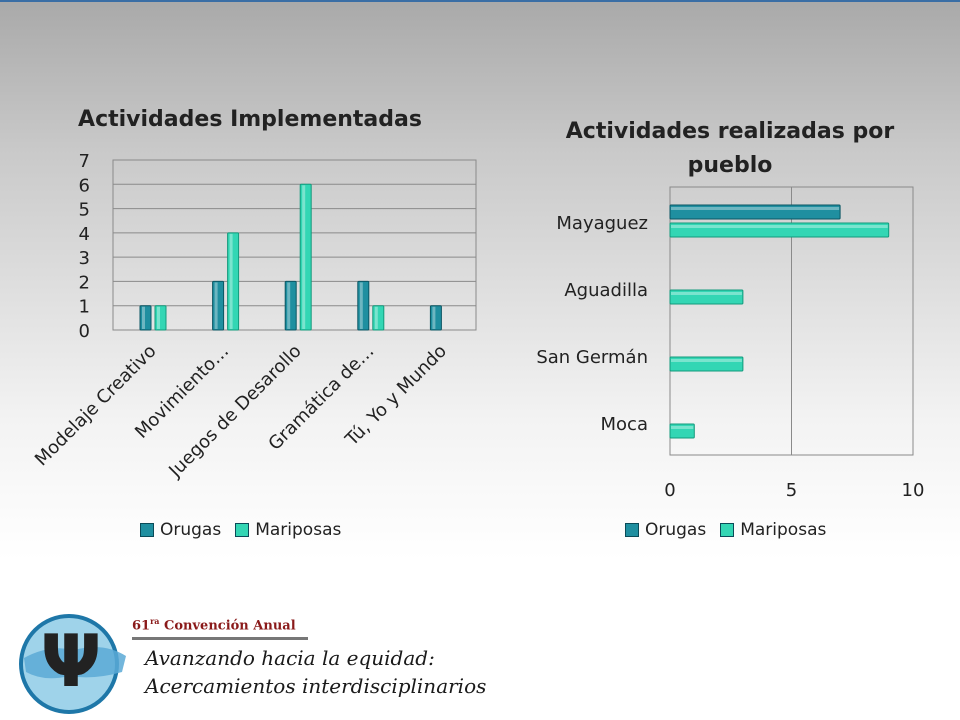 The height and width of the screenshot is (720, 960). Describe the element at coordinates (602, 223) in the screenshot. I see `y-category-label: Mayaguez` at that location.